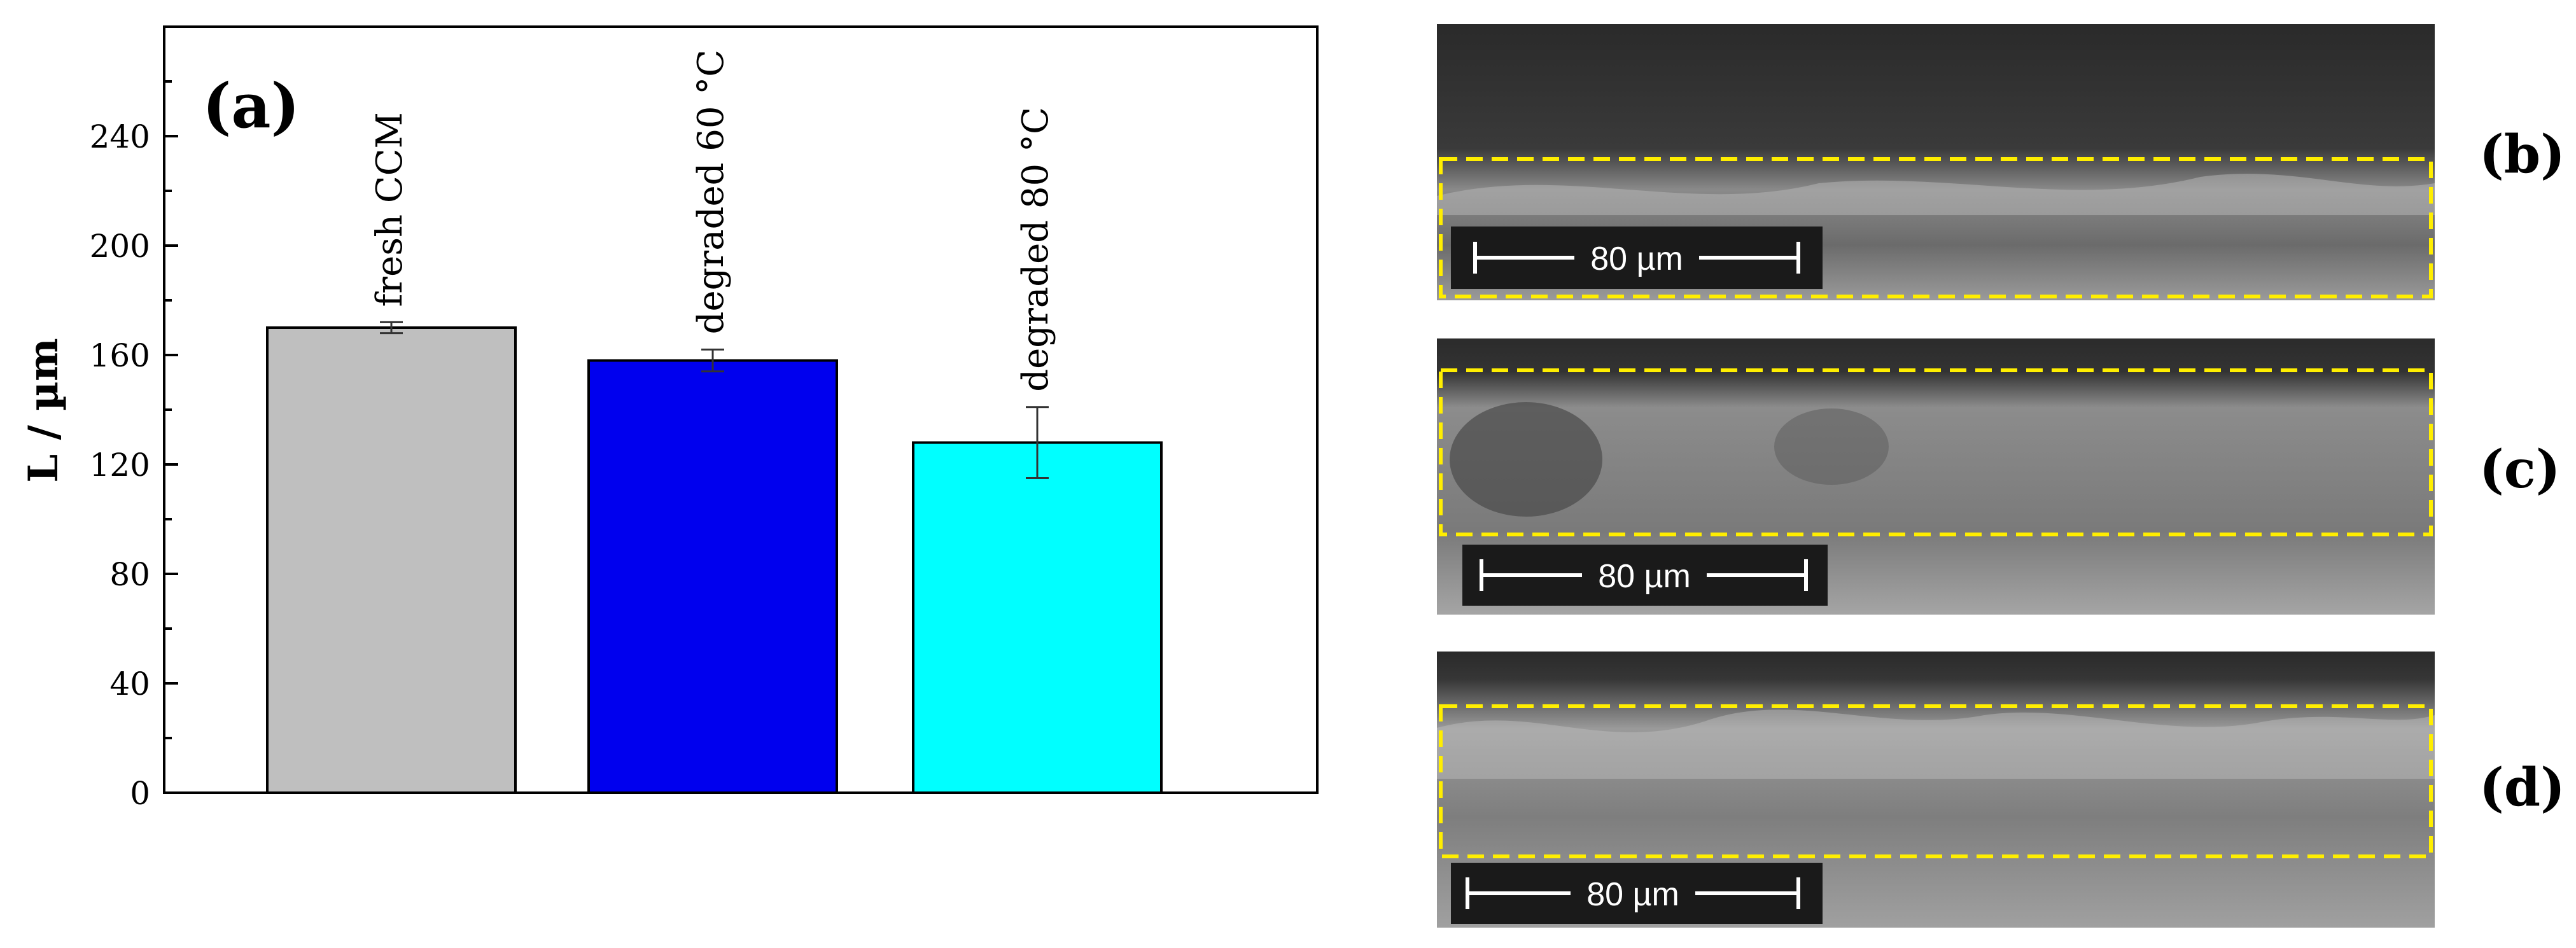 This screenshot has width=2576, height=948. What do you see at coordinates (1936, 476) in the screenshot?
I see `sem-image-c: 80 µm` at bounding box center [1936, 476].